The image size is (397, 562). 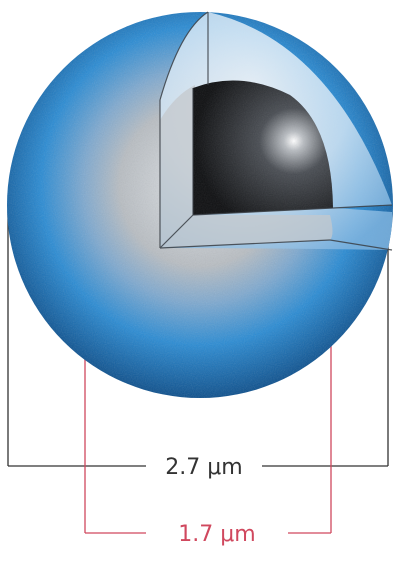 What do you see at coordinates (216, 534) in the screenshot?
I see `inner-dimension-label: 1.7 μm` at bounding box center [216, 534].